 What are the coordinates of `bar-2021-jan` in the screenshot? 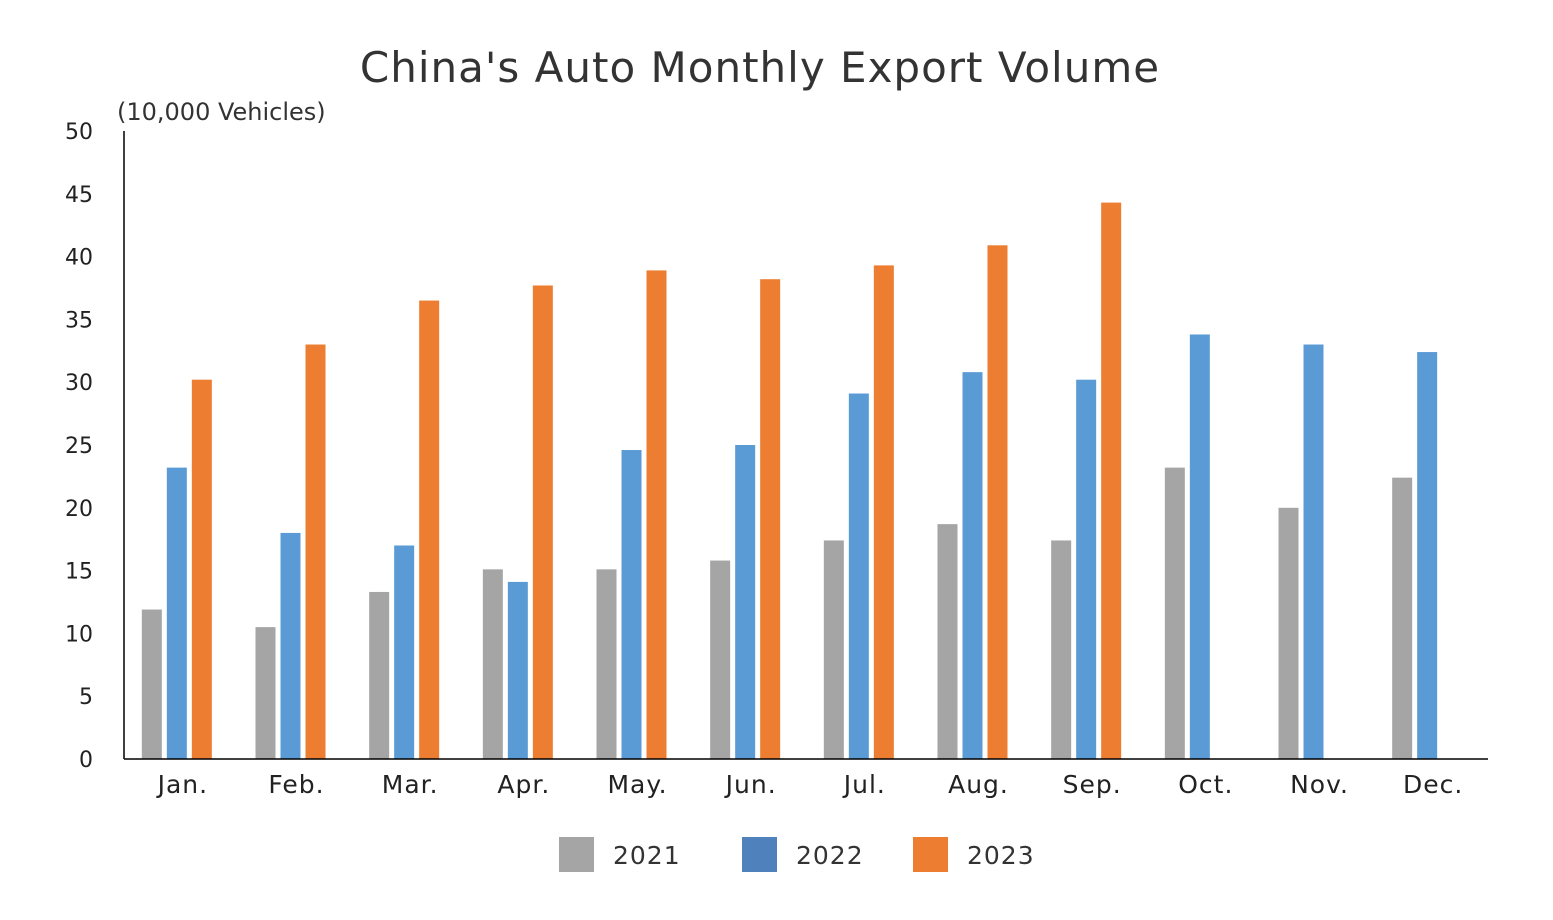 It's located at (151, 684).